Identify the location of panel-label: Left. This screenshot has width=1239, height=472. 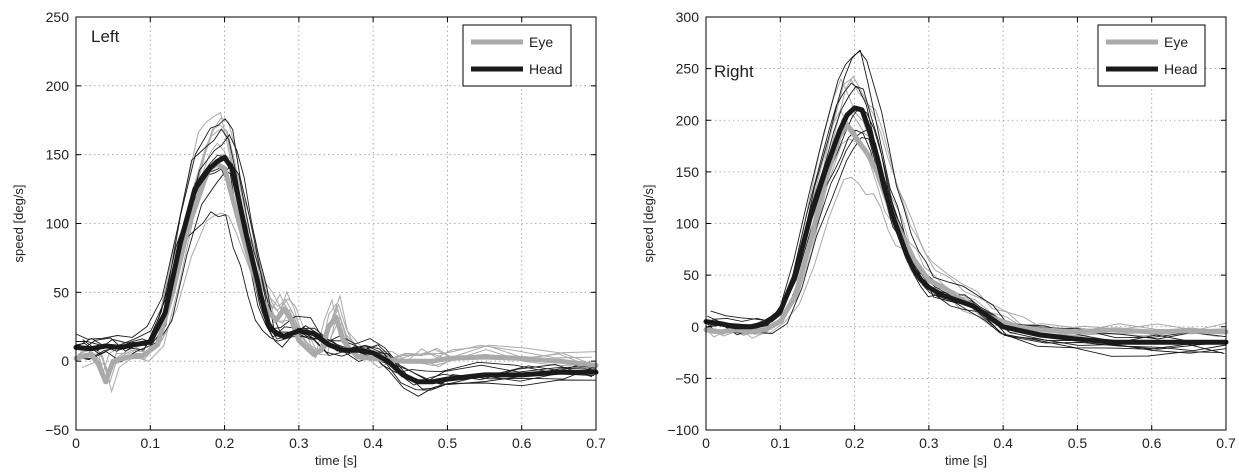
(105, 36).